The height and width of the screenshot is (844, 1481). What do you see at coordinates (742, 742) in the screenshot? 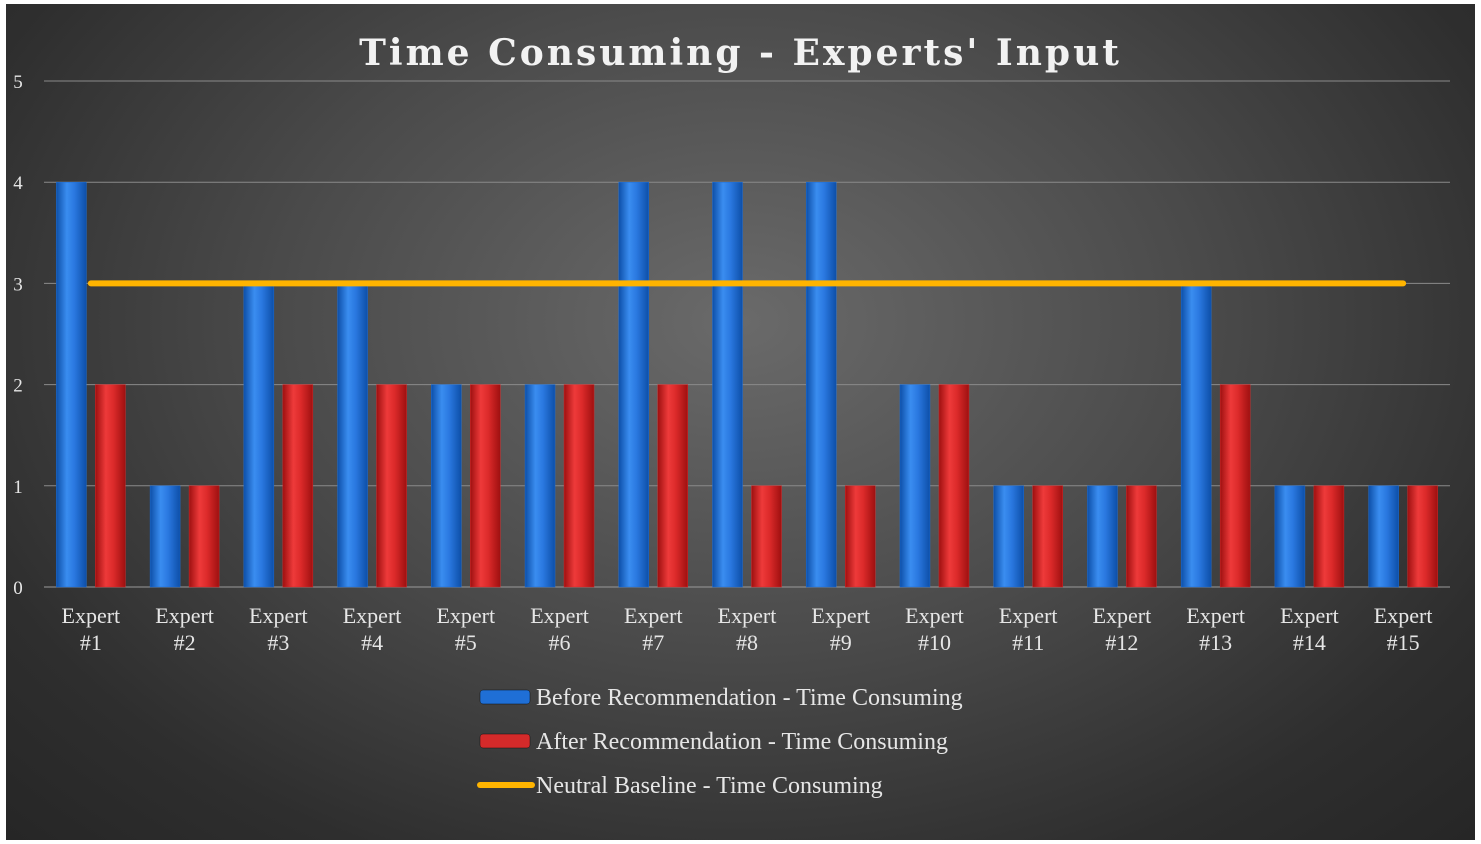
I see `legend-label: After Recommendation - Time Consuming` at bounding box center [742, 742].